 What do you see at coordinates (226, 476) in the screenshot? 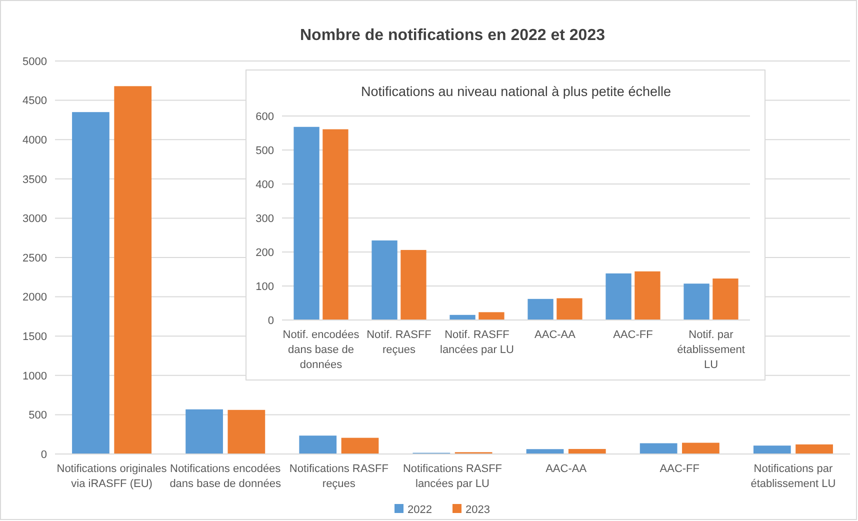
I see `x-tick-label: Notifications encodées dans base de données` at bounding box center [226, 476].